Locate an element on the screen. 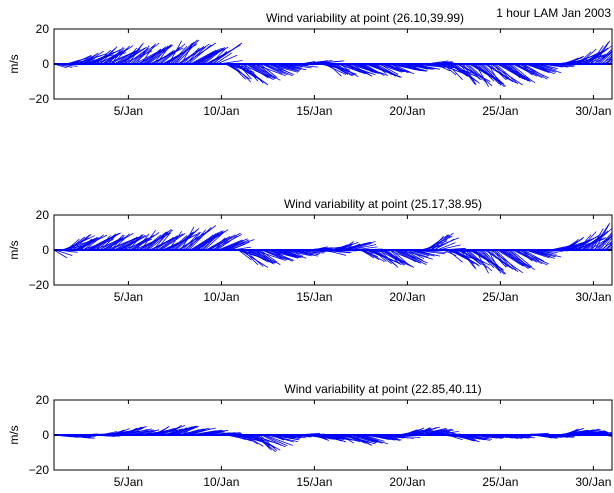 This screenshot has width=614, height=493. x-tick-label: 5/Jan is located at coordinates (128, 297).